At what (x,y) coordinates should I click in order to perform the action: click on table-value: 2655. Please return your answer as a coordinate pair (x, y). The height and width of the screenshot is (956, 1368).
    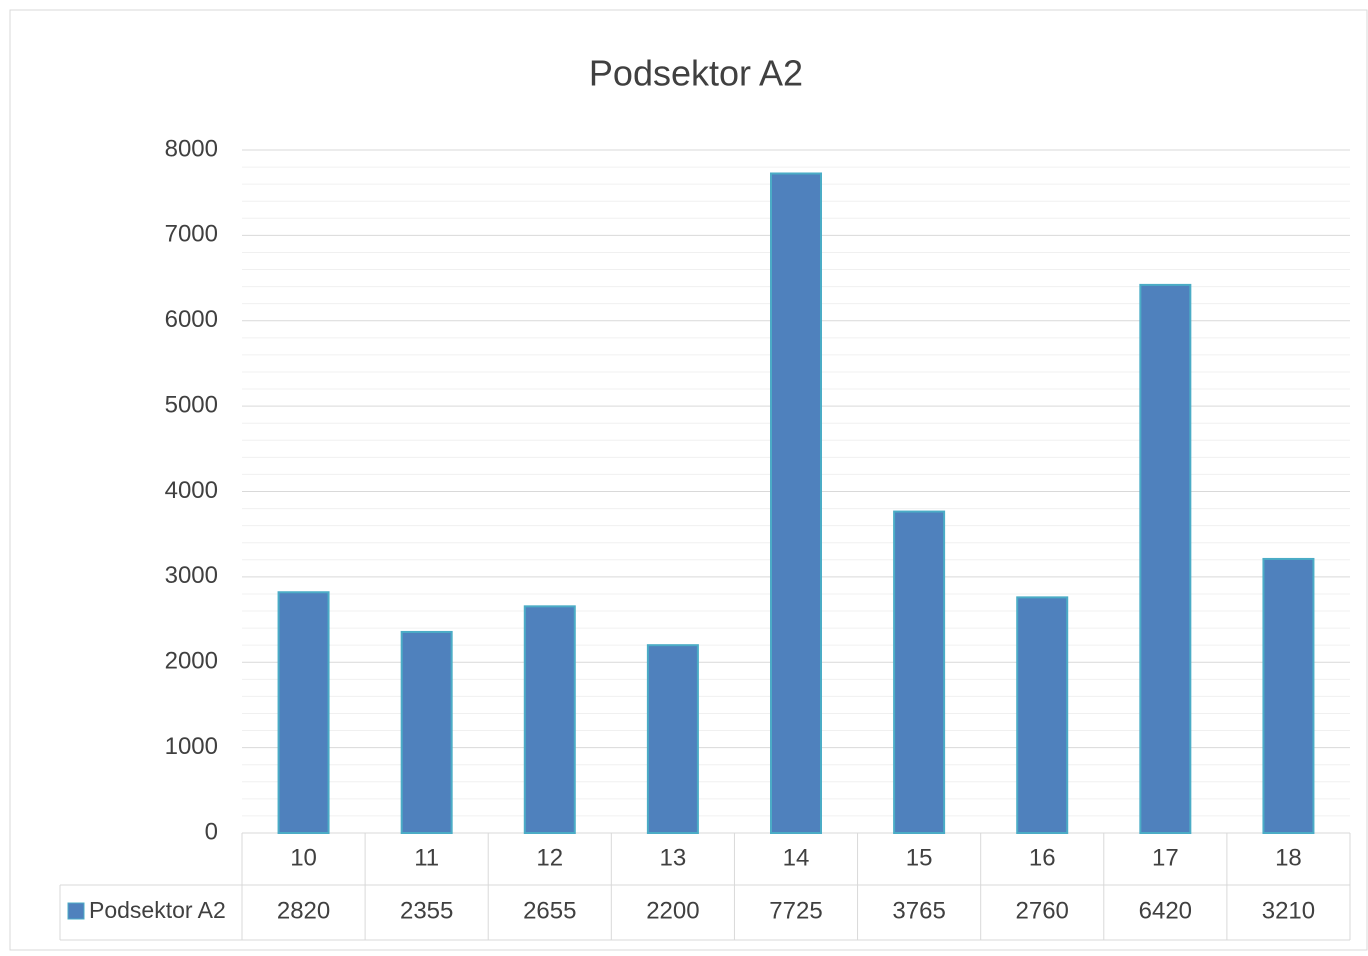
    Looking at the image, I should click on (549, 910).